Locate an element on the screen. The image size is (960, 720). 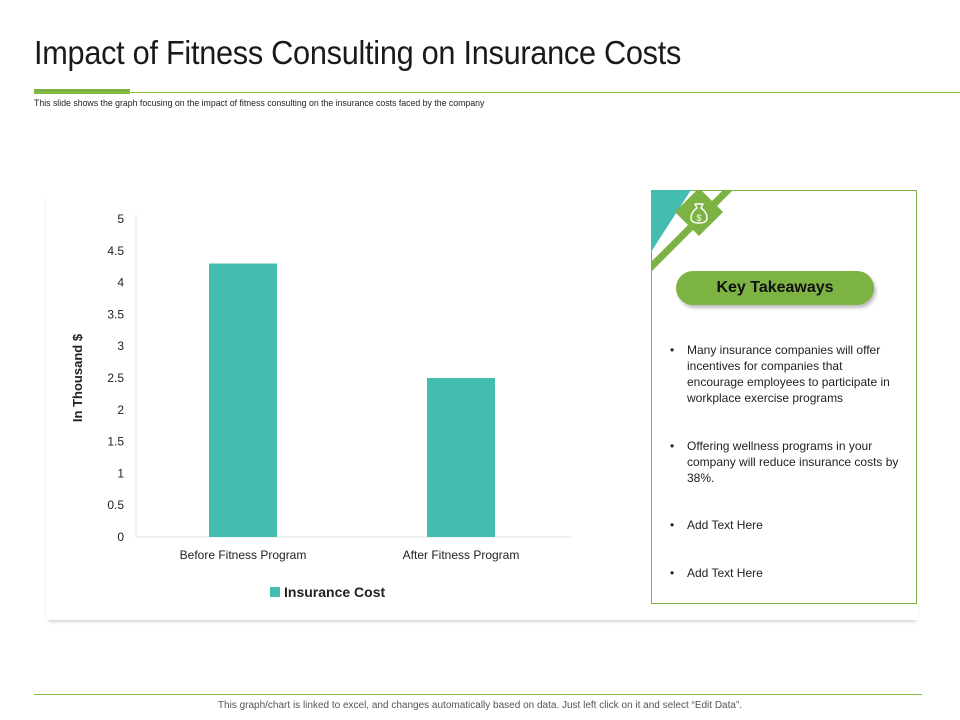
y-tick-label-8: 4 is located at coordinates (120, 283).